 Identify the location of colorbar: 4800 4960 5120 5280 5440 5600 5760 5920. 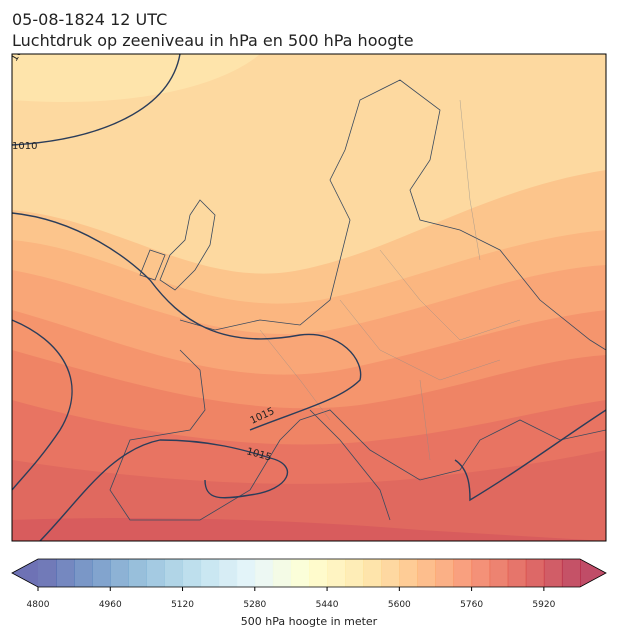
(309, 584).